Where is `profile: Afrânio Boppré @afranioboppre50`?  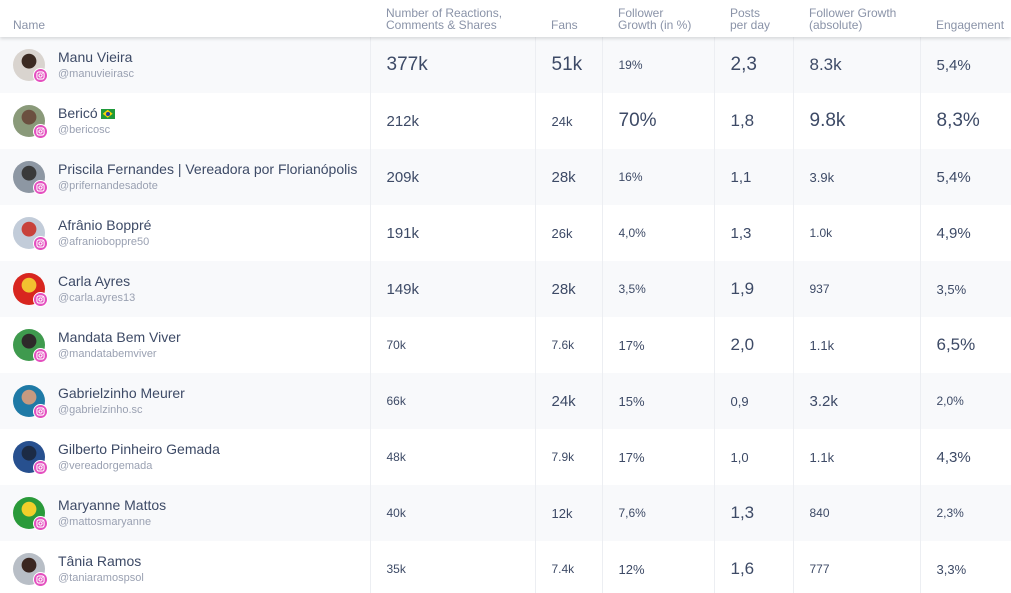 profile: Afrânio Boppré @afranioboppre50 is located at coordinates (191, 234).